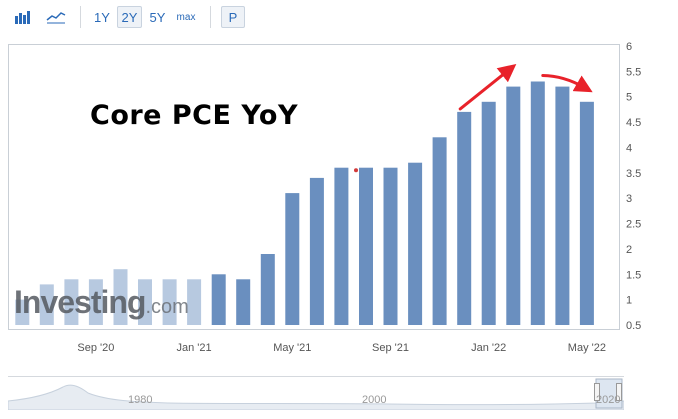  What do you see at coordinates (95, 348) in the screenshot?
I see `x-tick-label: Sep '20` at bounding box center [95, 348].